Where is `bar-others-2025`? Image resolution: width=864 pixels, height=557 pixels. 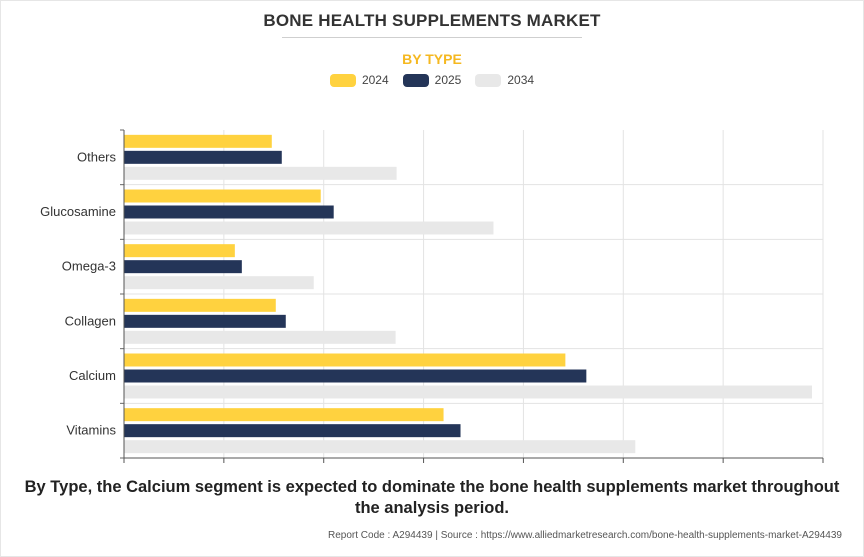
bar-others-2025 is located at coordinates (203, 157).